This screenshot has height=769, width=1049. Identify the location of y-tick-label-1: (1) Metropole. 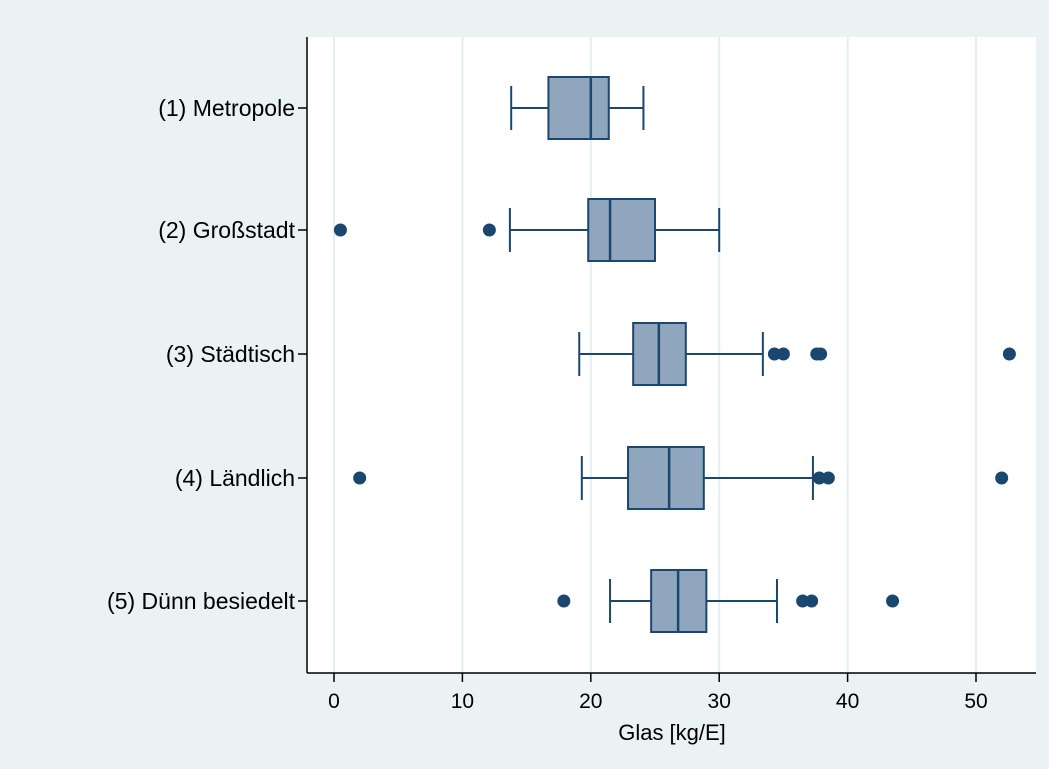
(226, 108).